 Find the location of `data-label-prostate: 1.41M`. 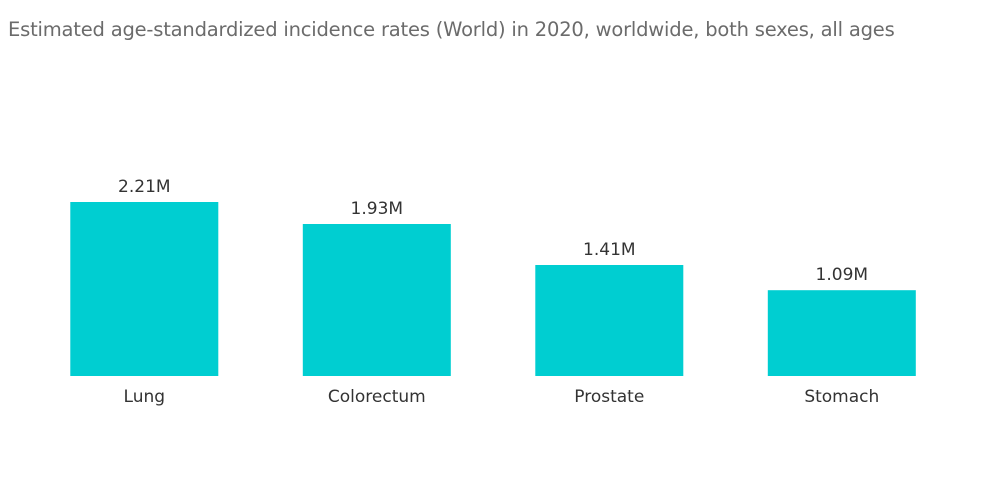

data-label-prostate: 1.41M is located at coordinates (609, 250).